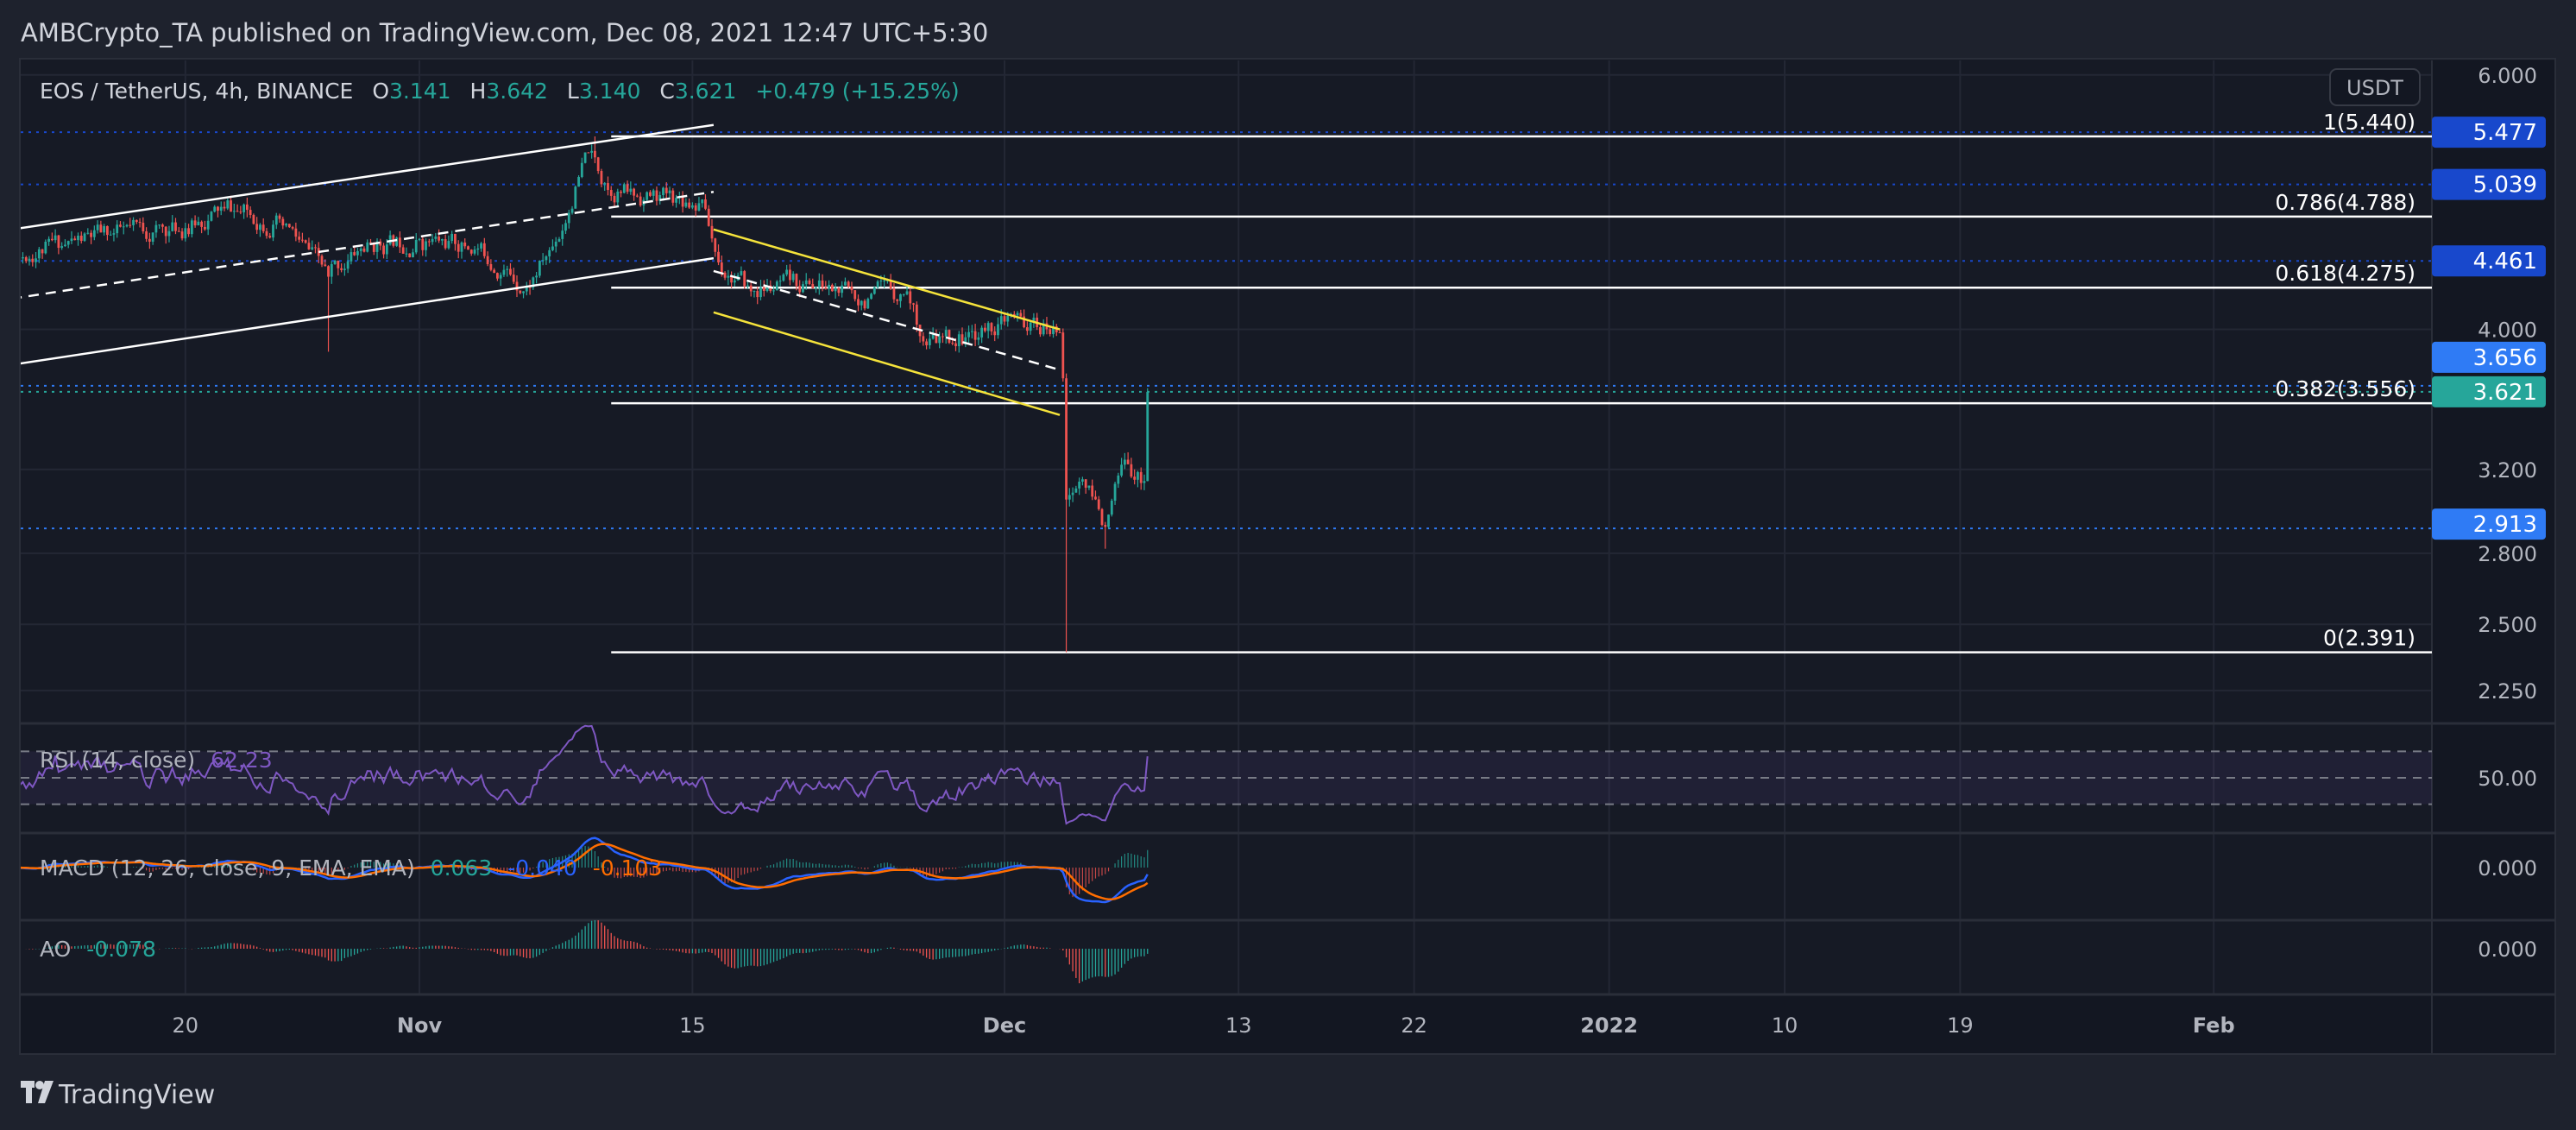 Image resolution: width=2576 pixels, height=1130 pixels. What do you see at coordinates (2489, 132) in the screenshot?
I see `price-badge-5.477: 5.477` at bounding box center [2489, 132].